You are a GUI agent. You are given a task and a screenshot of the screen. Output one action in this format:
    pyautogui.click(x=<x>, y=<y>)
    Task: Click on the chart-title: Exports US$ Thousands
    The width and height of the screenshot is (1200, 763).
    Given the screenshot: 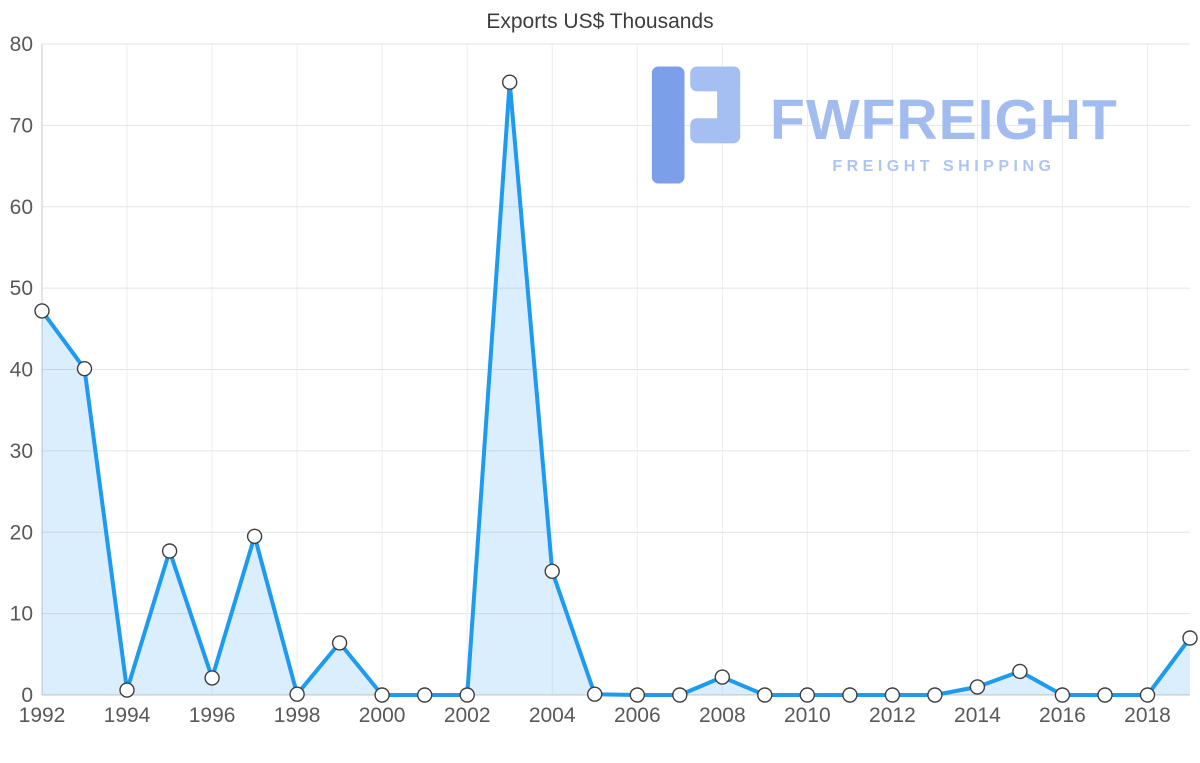 What is the action you would take?
    pyautogui.click(x=600, y=21)
    